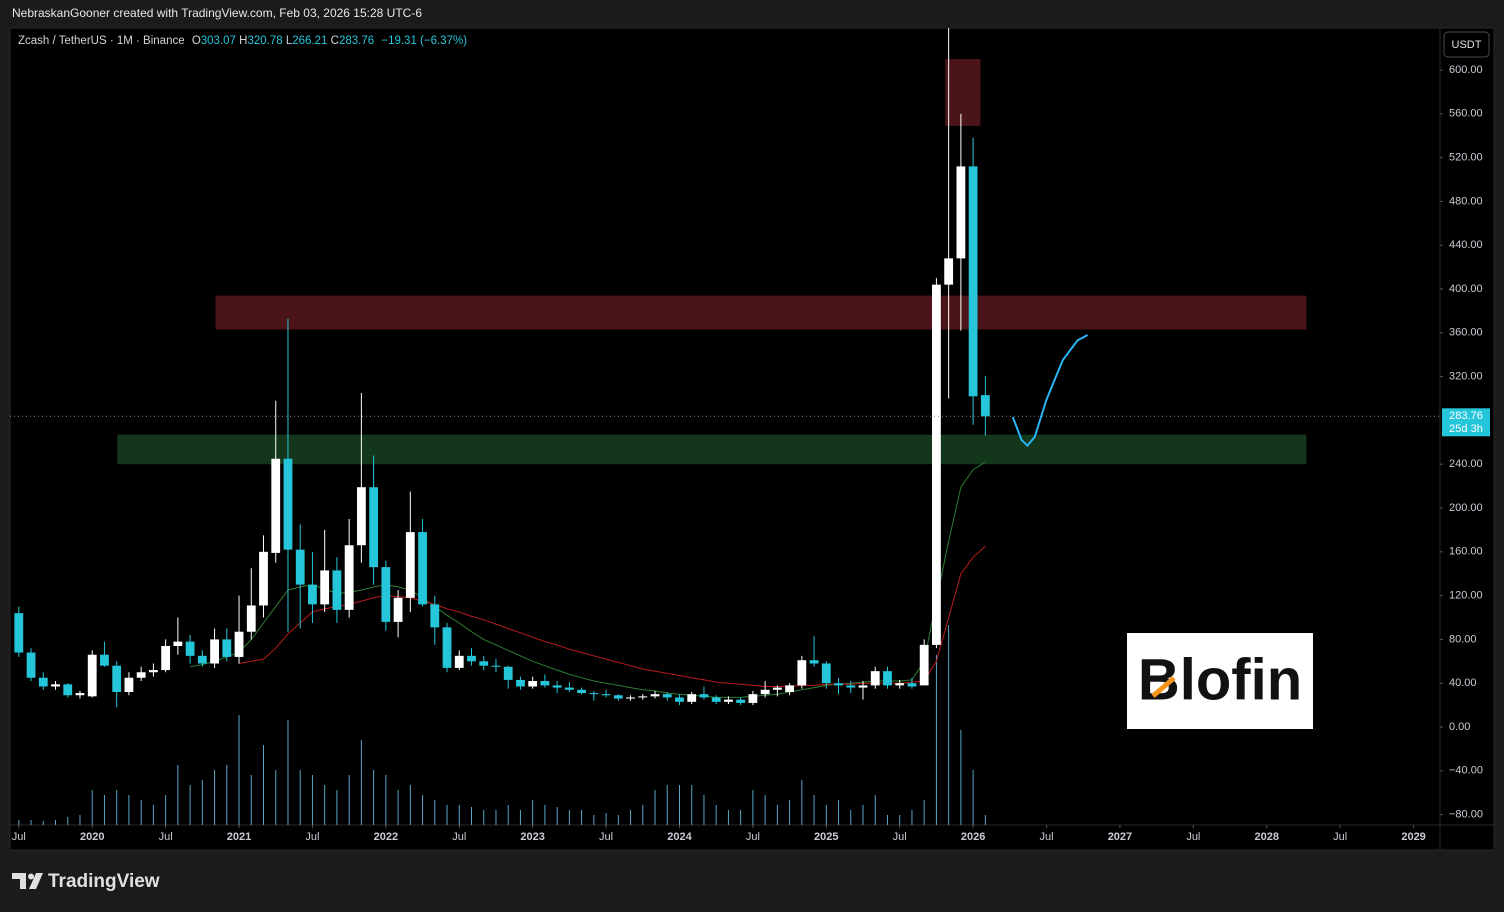  I want to click on ohlc-letter: L, so click(289, 41).